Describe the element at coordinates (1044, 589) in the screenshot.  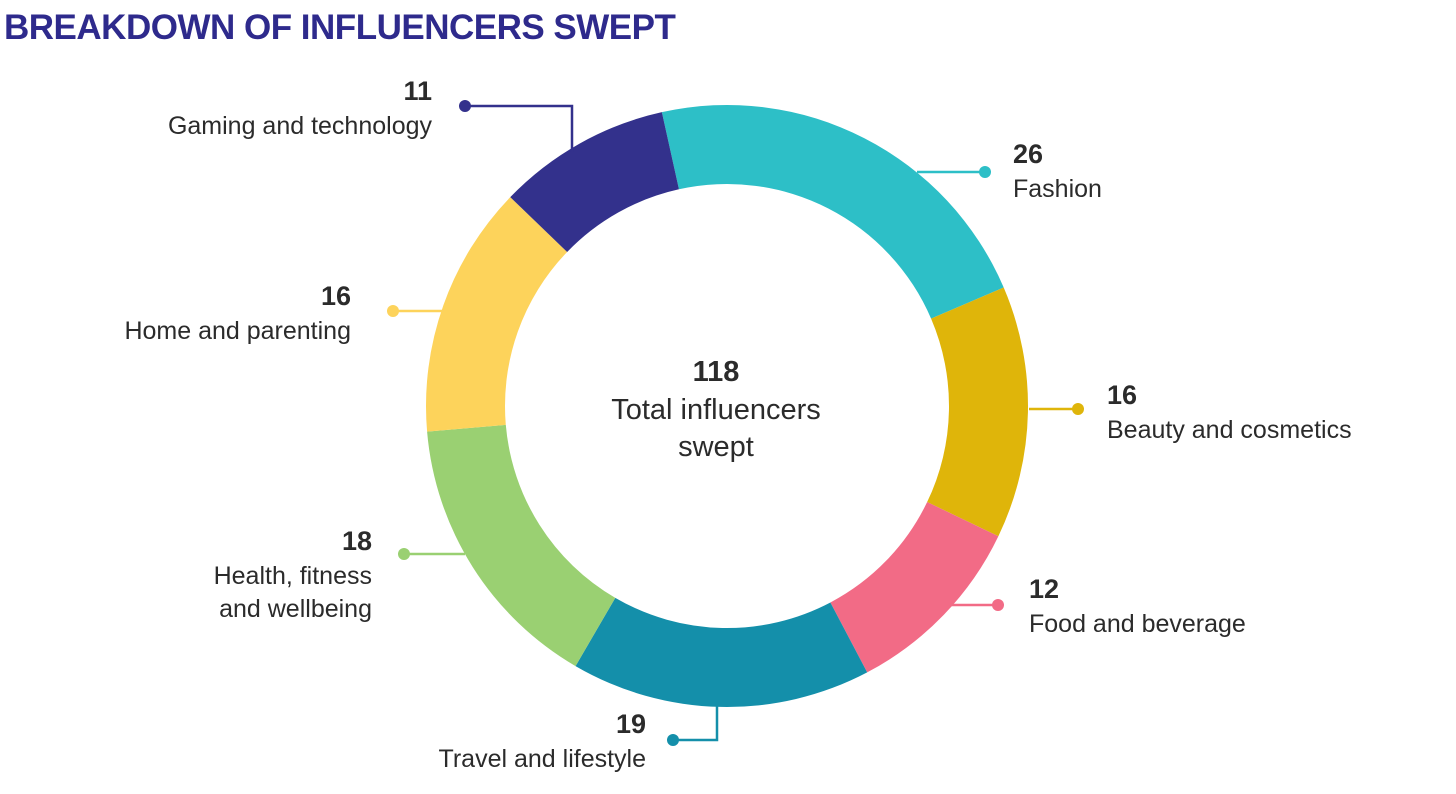
I see `slice-value-label: 12` at that location.